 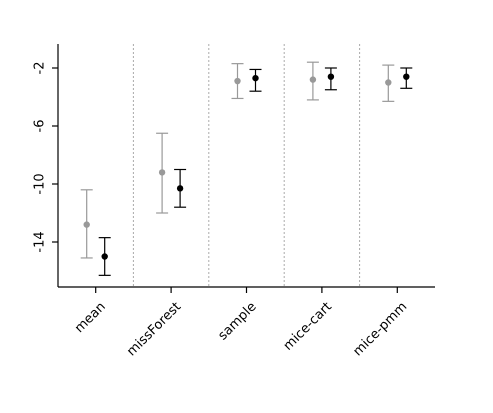 What do you see at coordinates (45, 157) in the screenshot?
I see `y-axis-ticks: -2 -6 -10 -14` at bounding box center [45, 157].